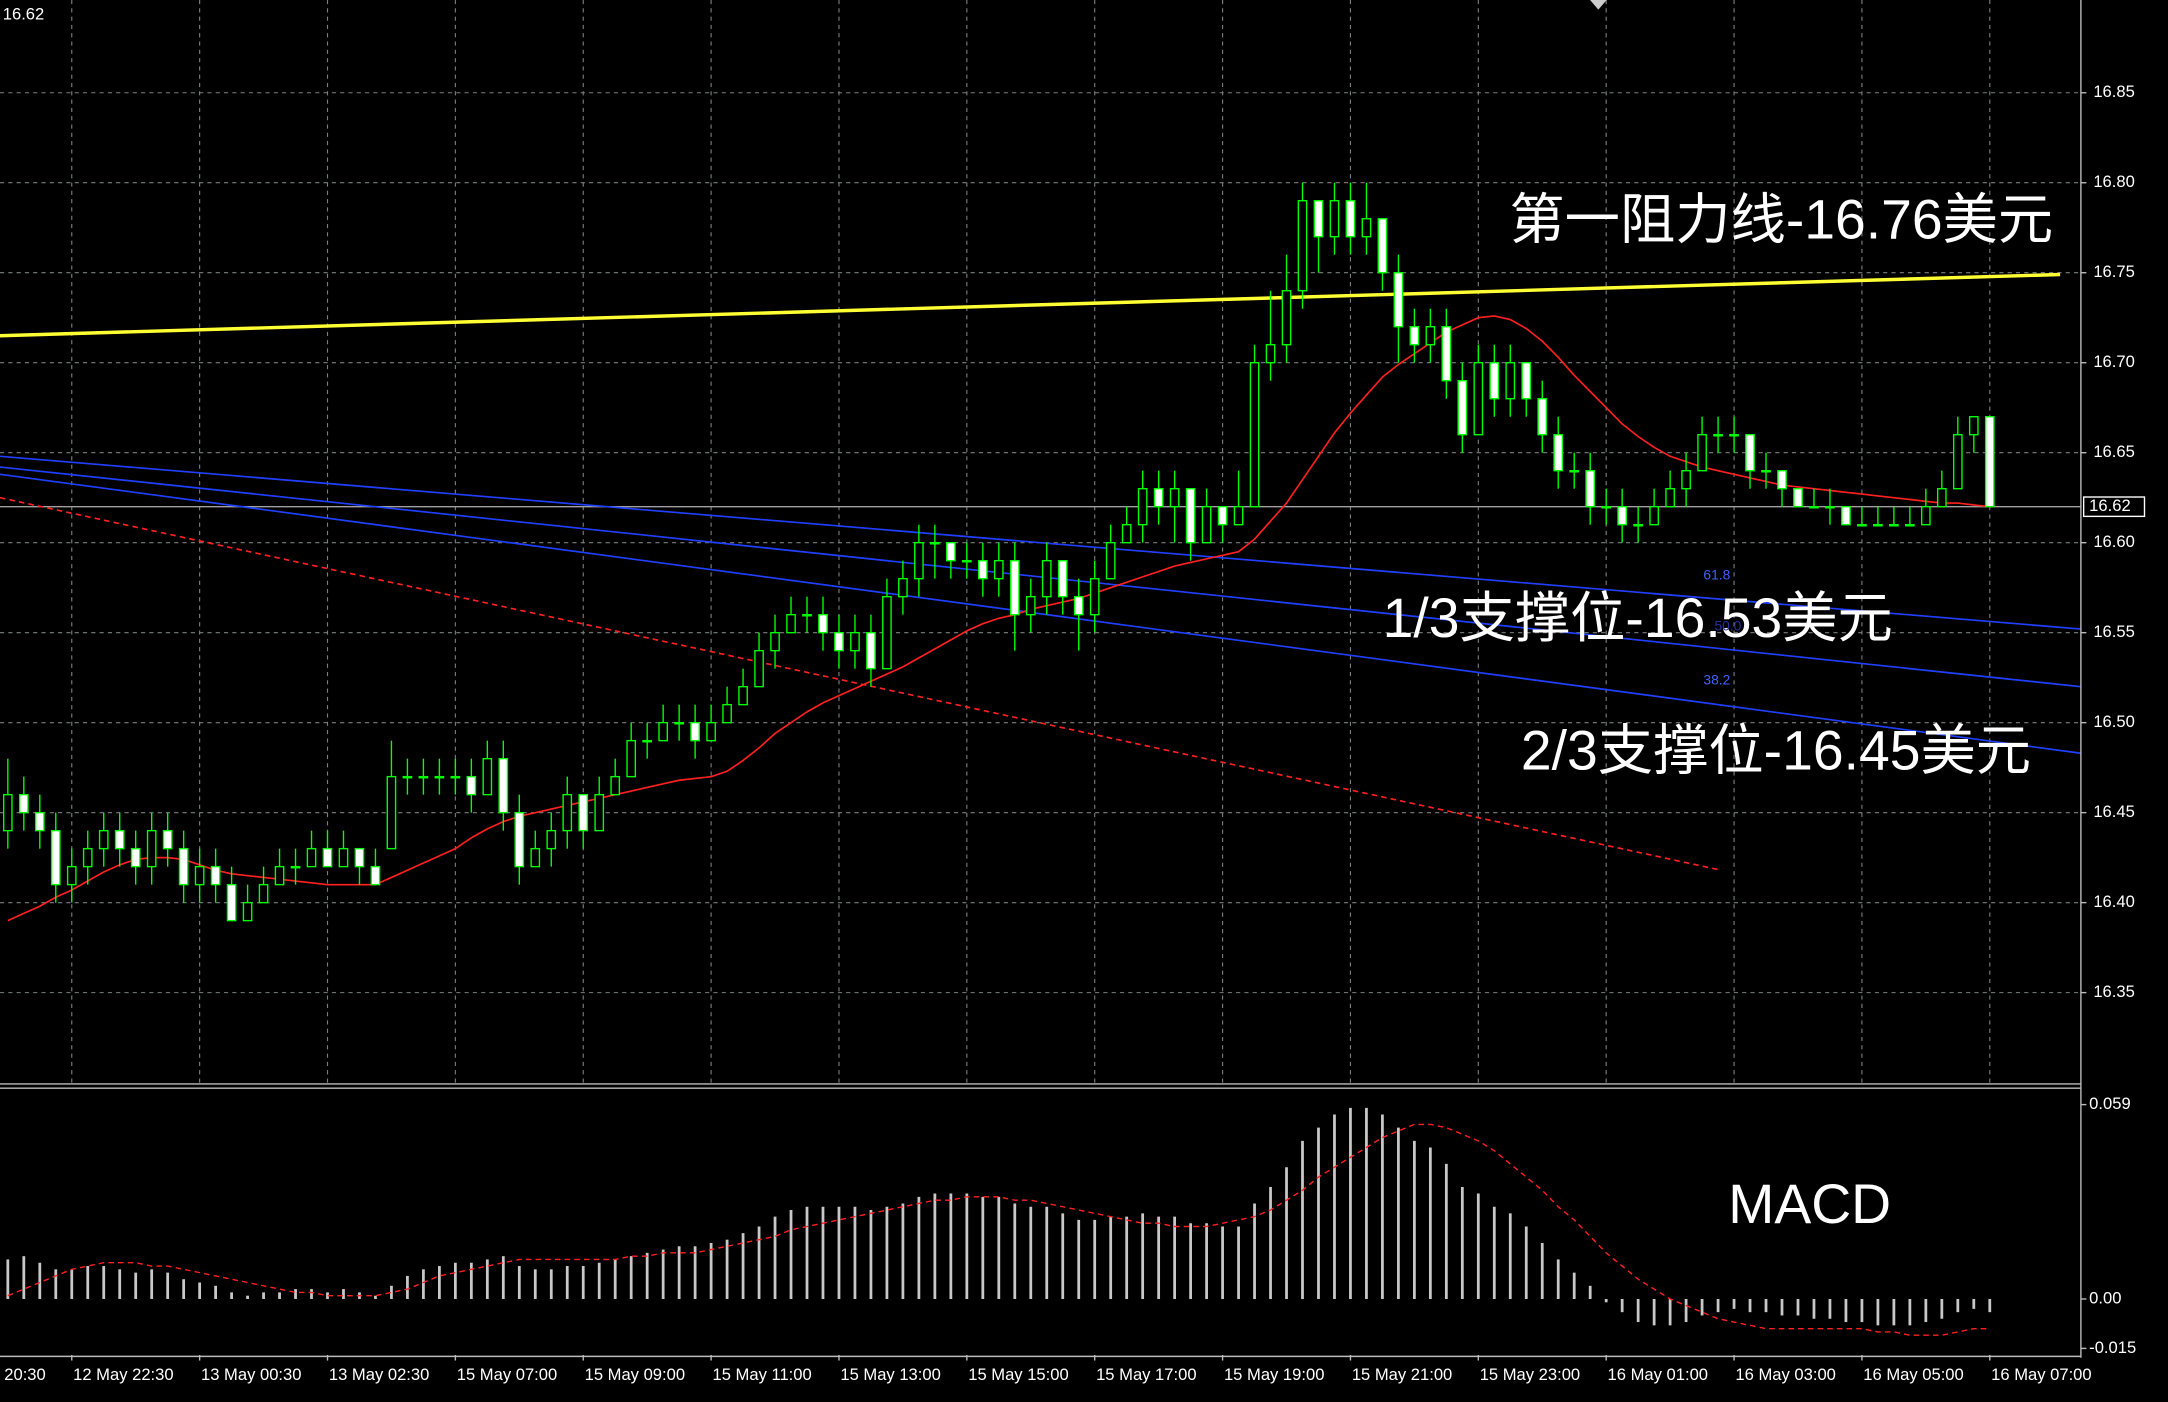  What do you see at coordinates (251, 1374) in the screenshot?
I see `x-tick-label: 13 May 00:30` at bounding box center [251, 1374].